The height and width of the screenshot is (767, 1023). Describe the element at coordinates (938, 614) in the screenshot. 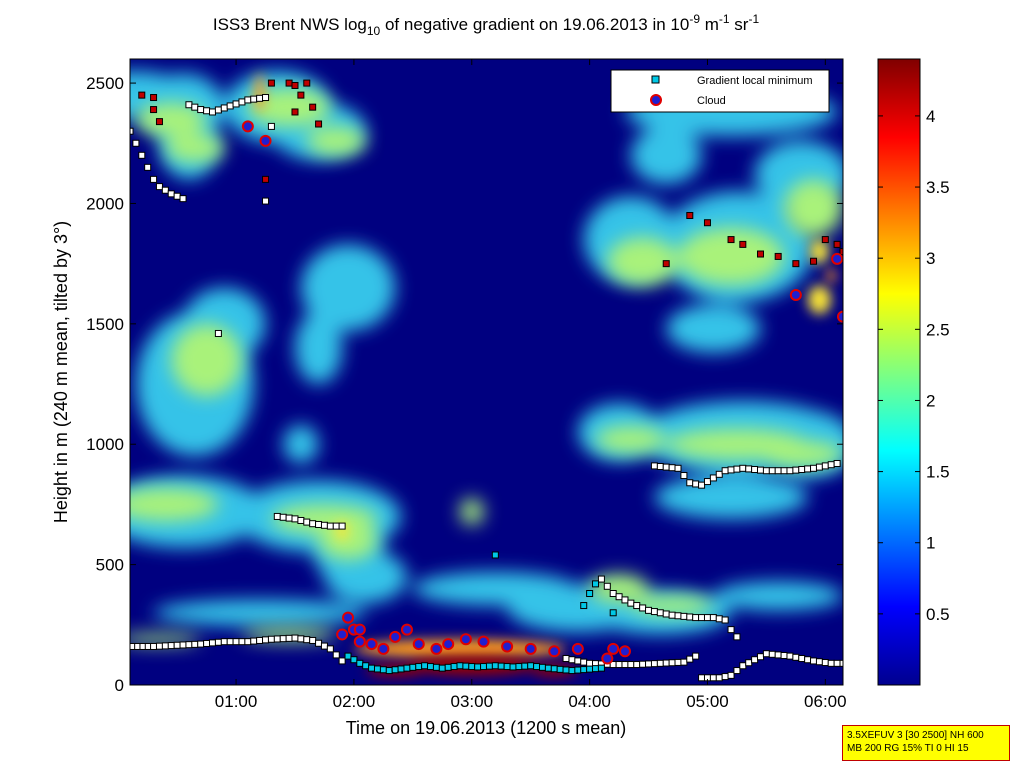

I see `colorbar-tick-label: 0.5` at that location.